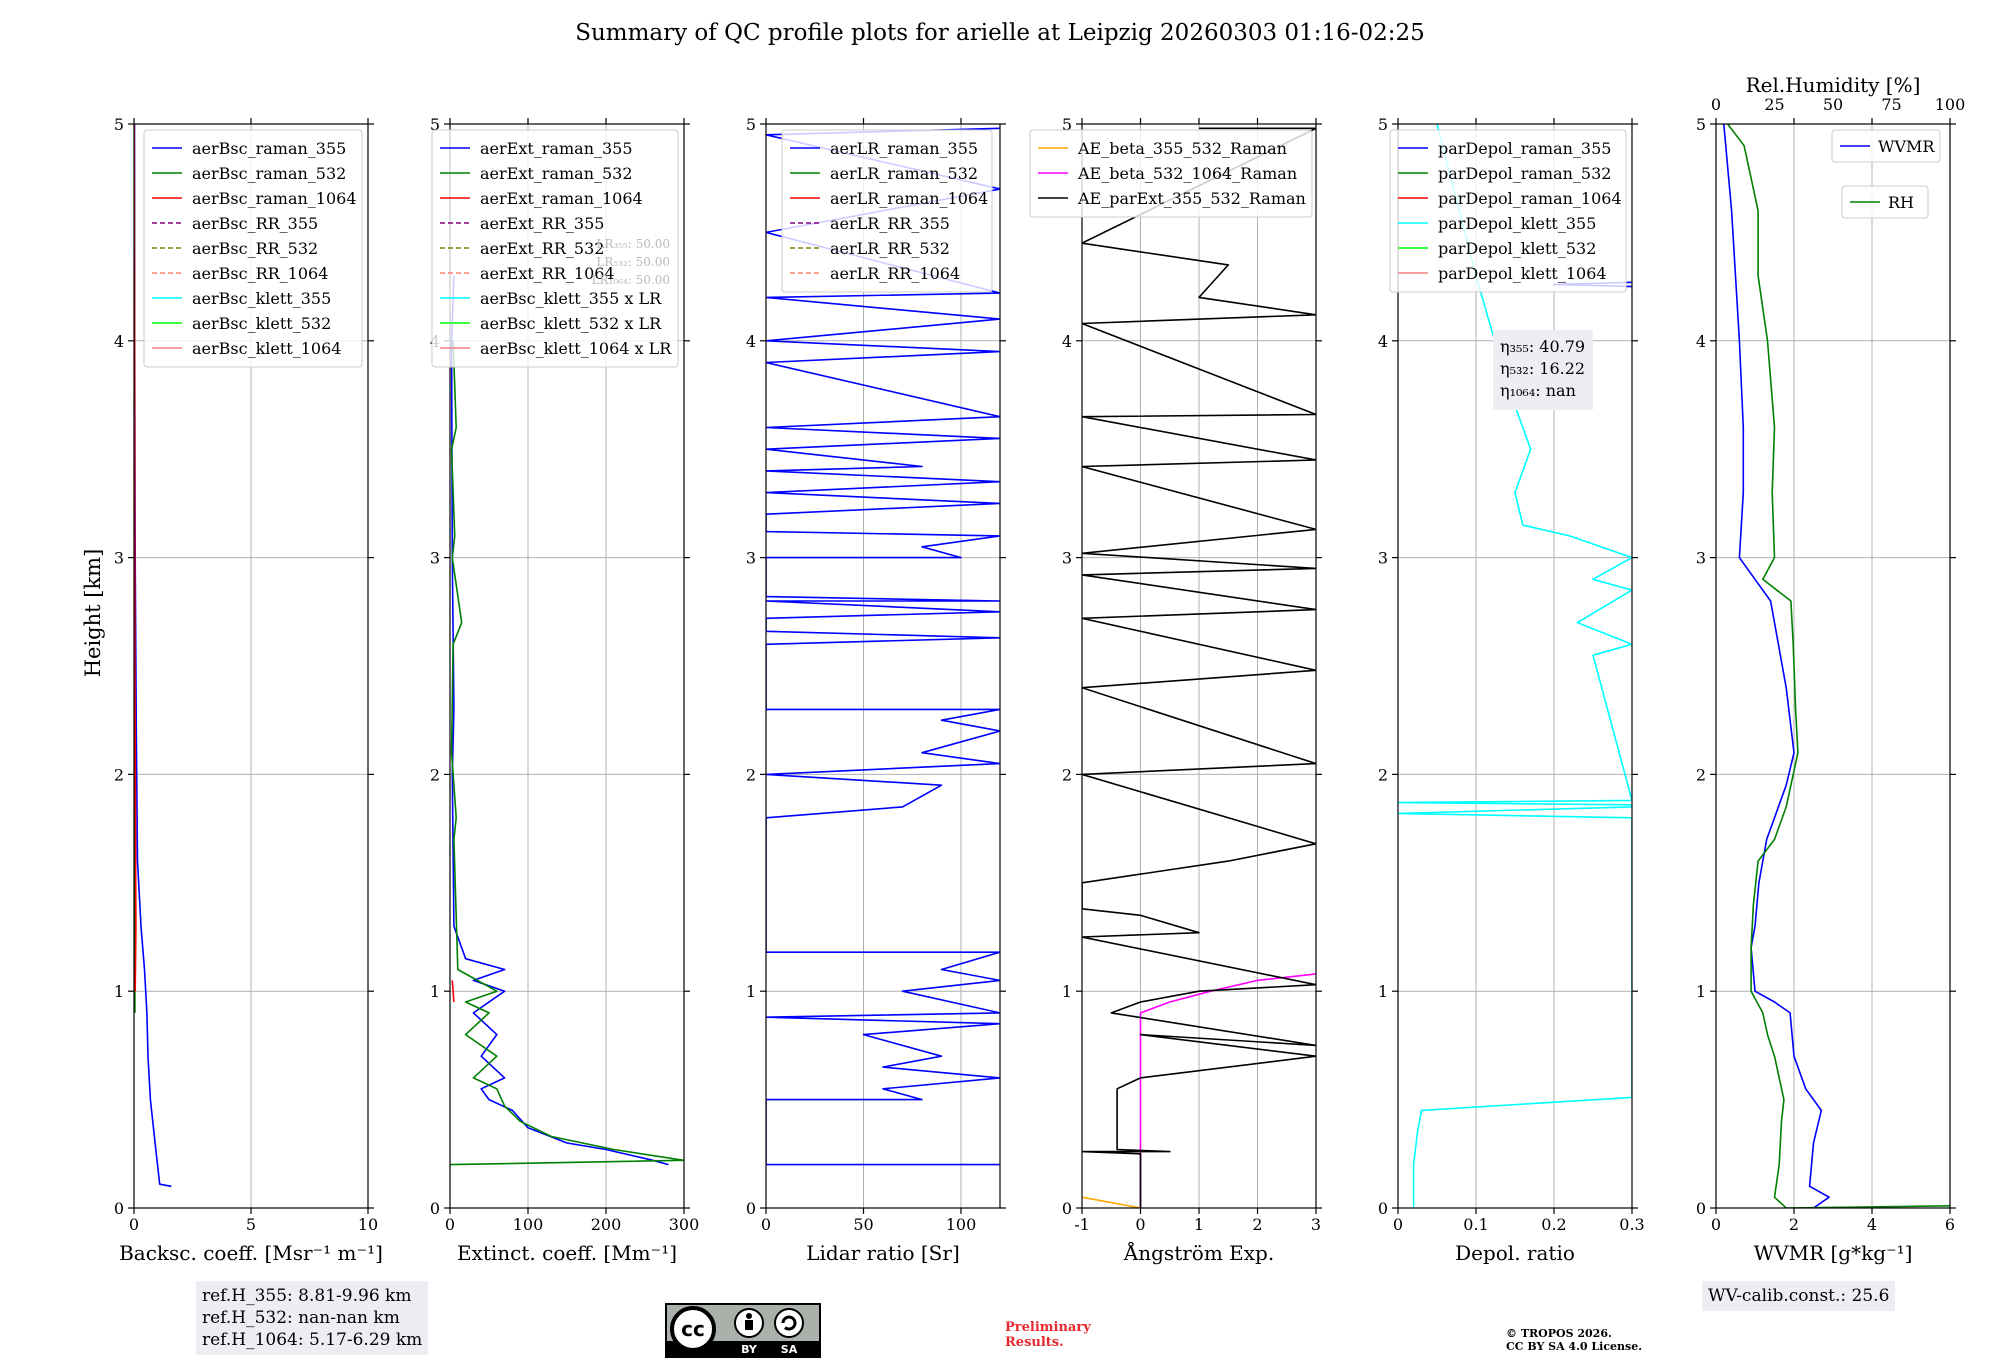  Describe the element at coordinates (1833, 85) in the screenshot. I see `top-x-axis-label: Rel.Humidity [%]` at that location.